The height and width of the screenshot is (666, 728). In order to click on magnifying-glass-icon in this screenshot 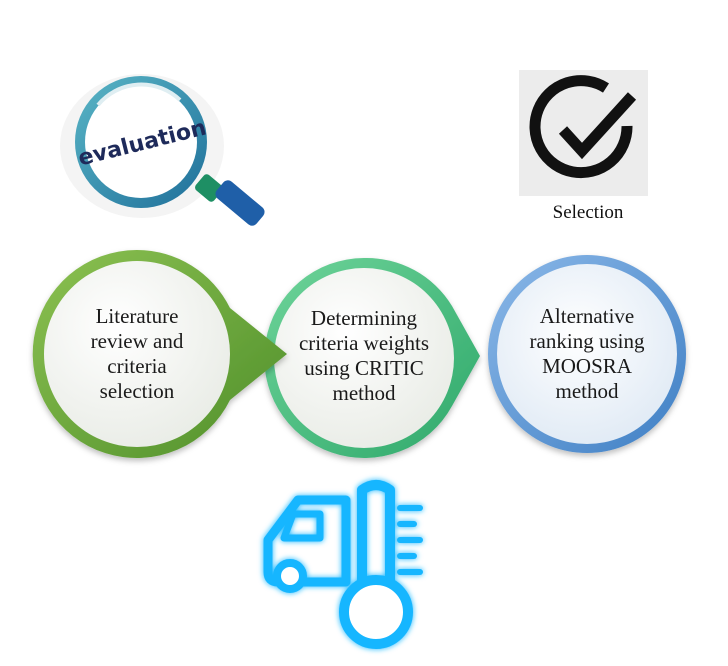, I will do `click(162, 150)`.